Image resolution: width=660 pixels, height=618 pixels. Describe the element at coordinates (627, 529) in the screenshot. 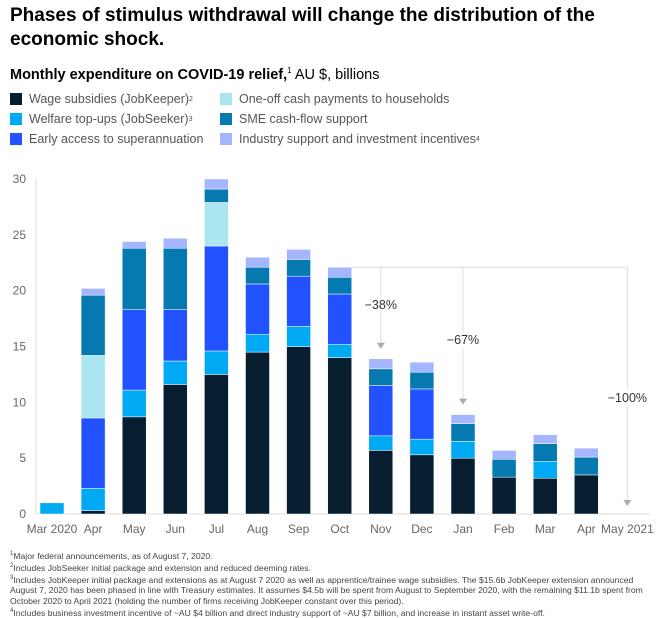

I see `x-tick-label: May 2021` at that location.